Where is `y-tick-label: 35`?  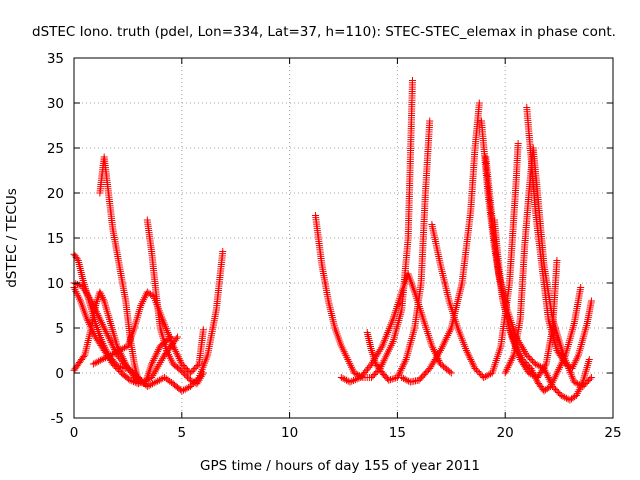
y-tick-label: 35 is located at coordinates (55, 59).